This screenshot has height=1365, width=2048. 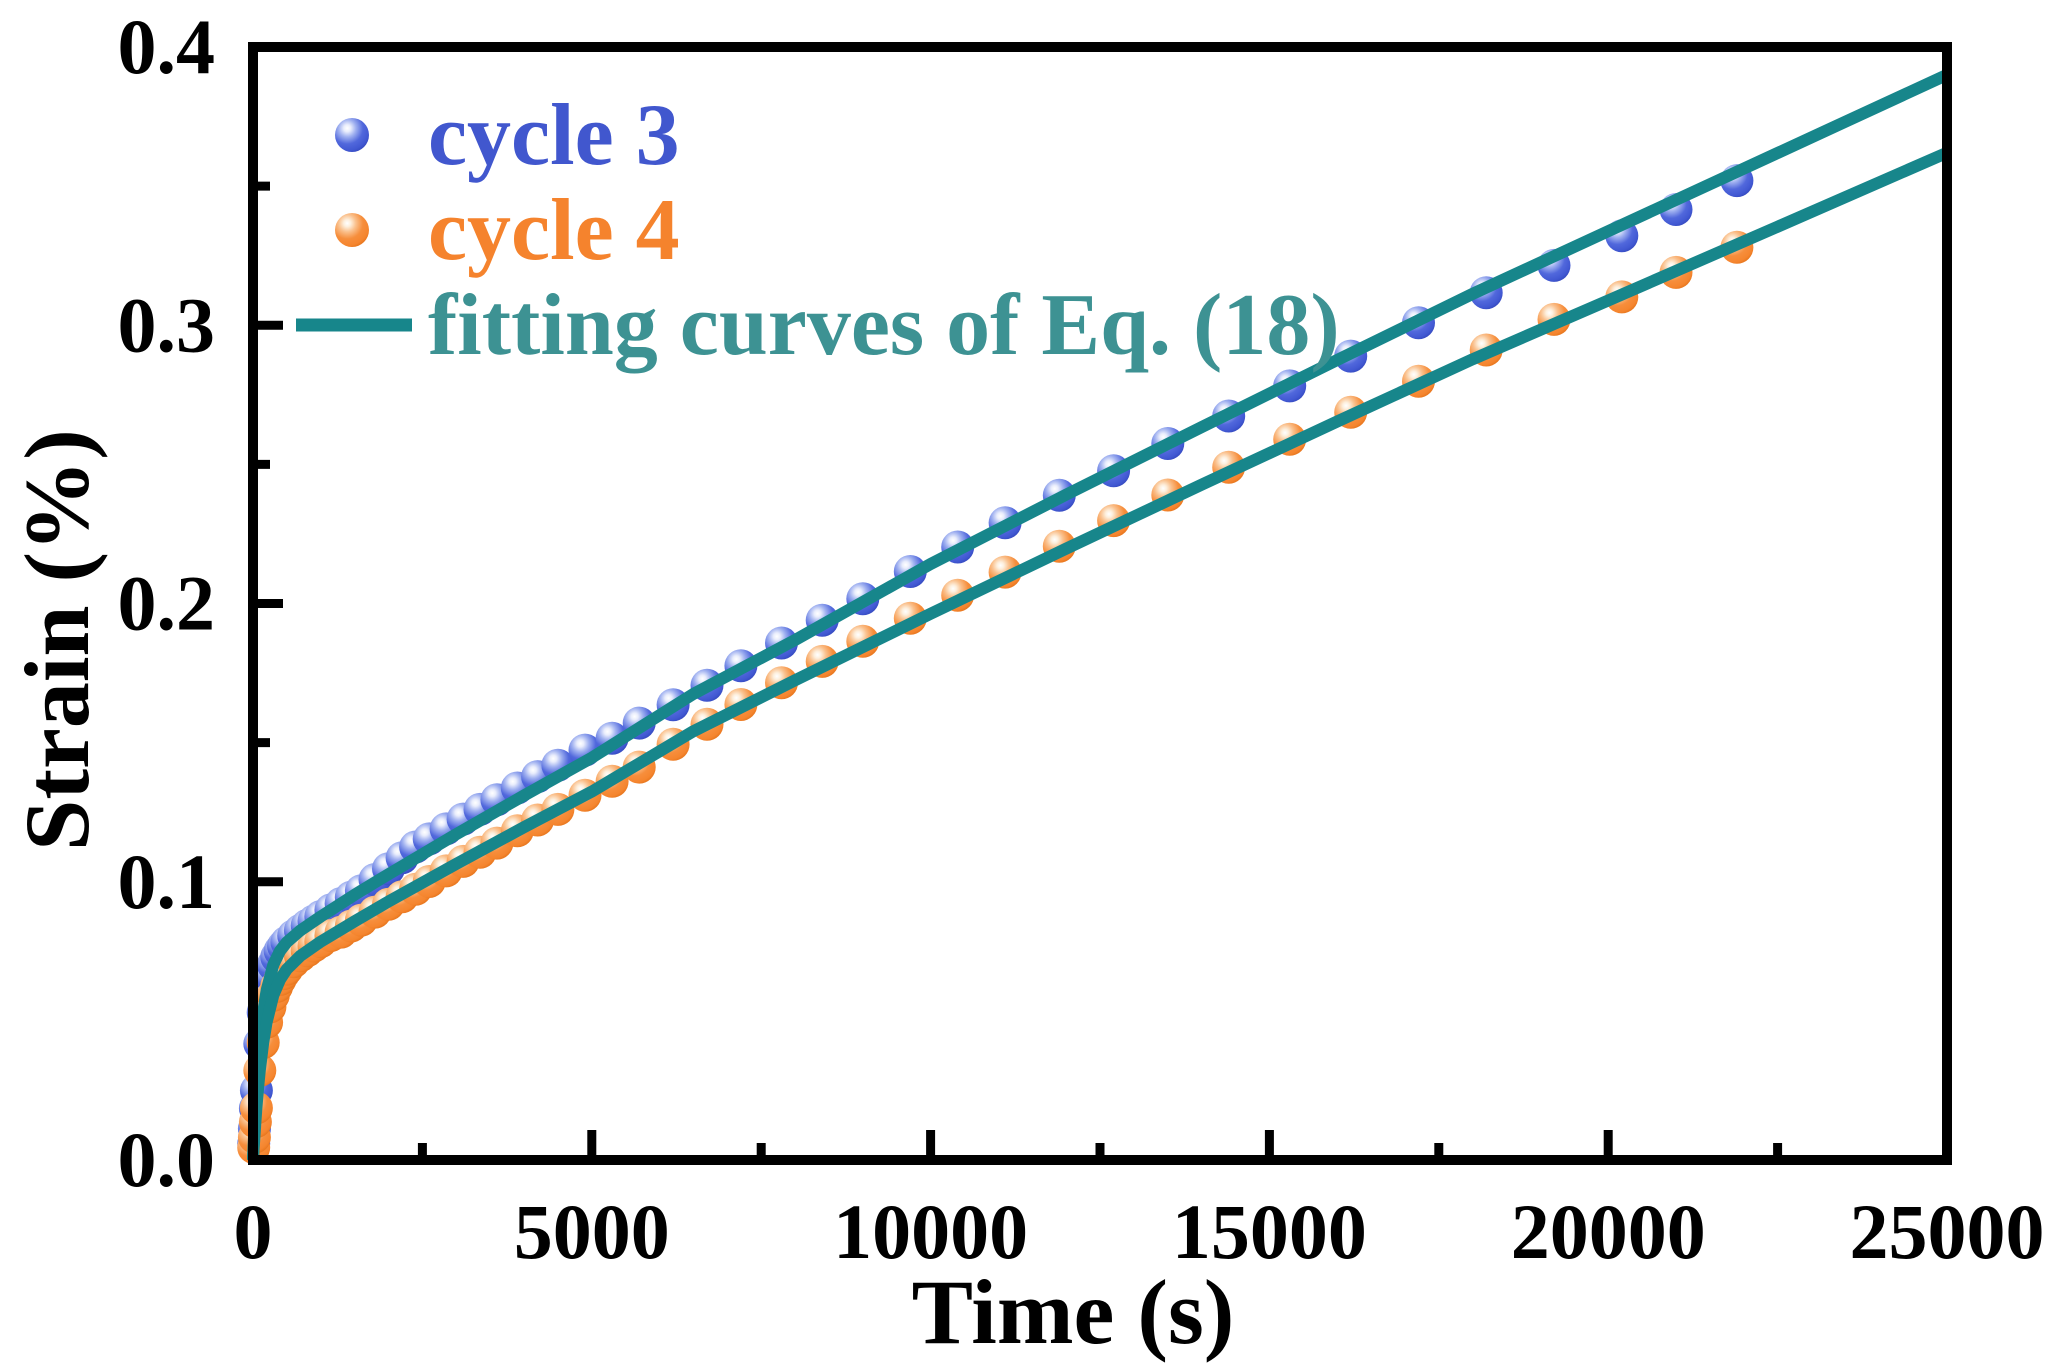 I want to click on x-tick-label: 0, so click(x=253, y=1231).